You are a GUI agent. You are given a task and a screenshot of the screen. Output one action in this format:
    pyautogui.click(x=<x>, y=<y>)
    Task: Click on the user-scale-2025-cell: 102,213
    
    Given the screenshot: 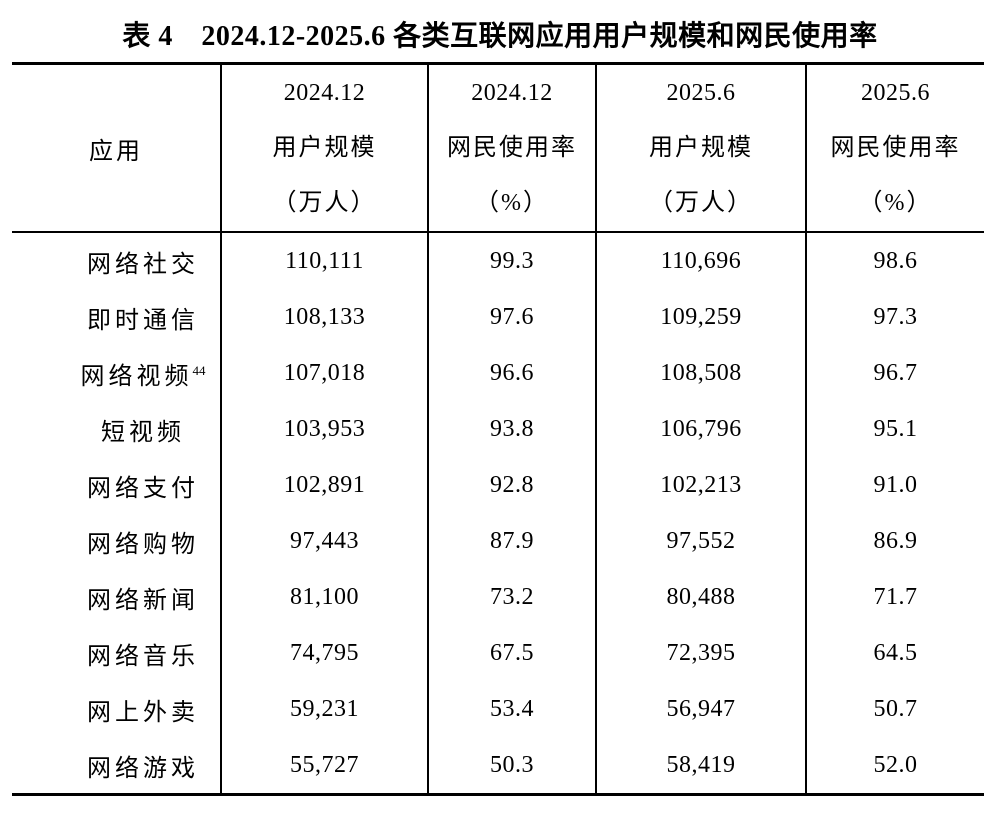 What is the action you would take?
    pyautogui.click(x=700, y=485)
    